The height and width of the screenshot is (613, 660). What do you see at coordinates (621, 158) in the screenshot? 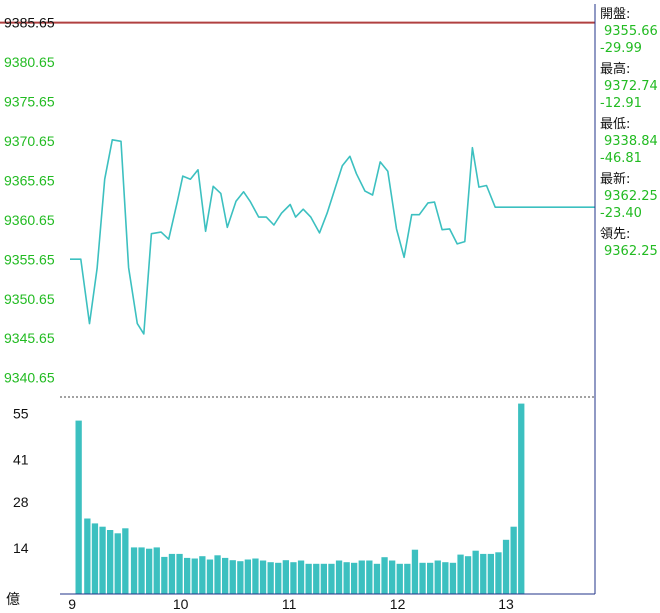
I see `quote-change: -46.81` at bounding box center [621, 158].